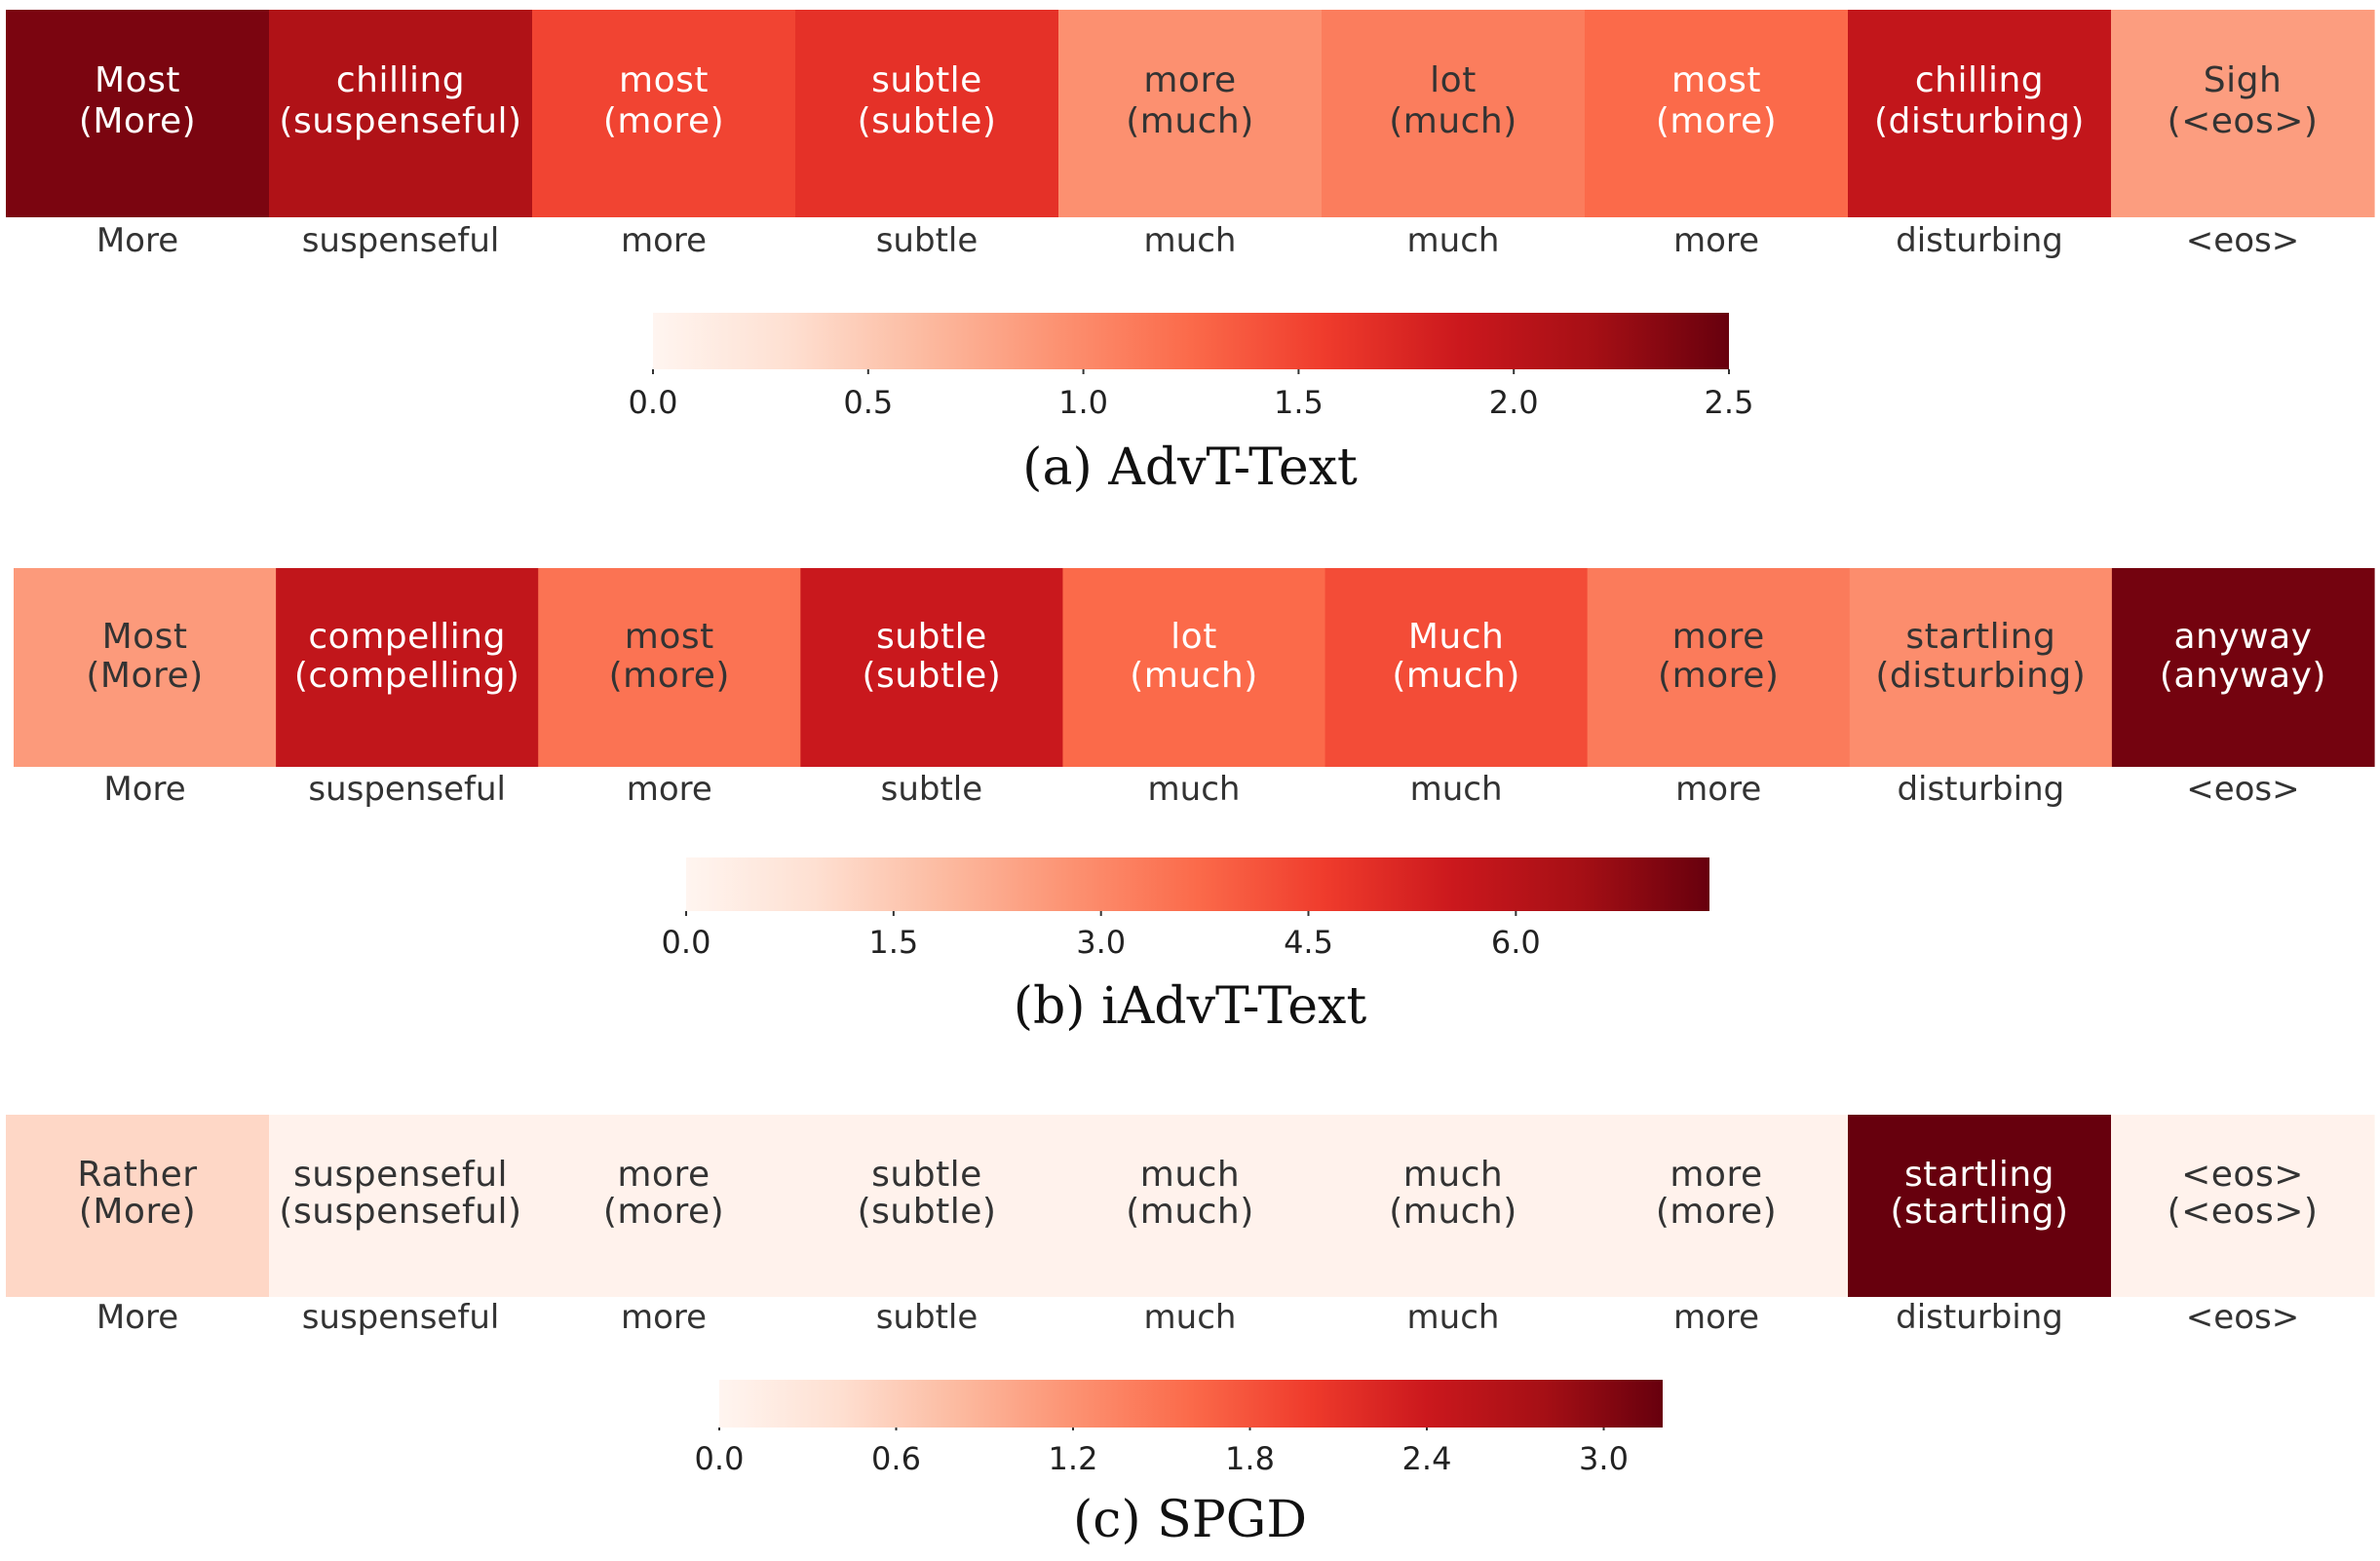  I want to click on cell-word-label: Much, so click(1456, 637).